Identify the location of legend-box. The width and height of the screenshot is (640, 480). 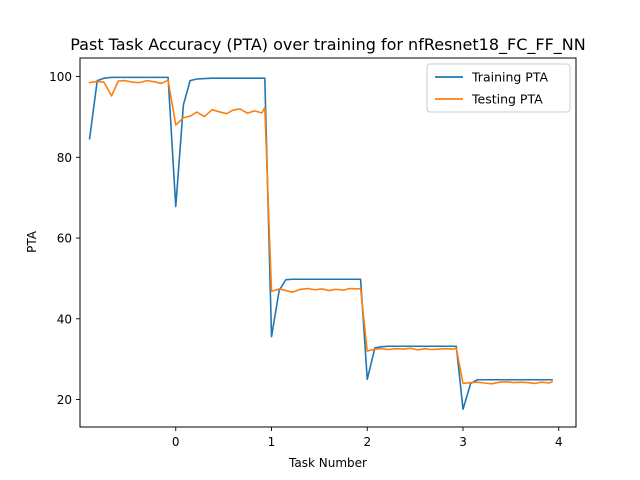
(498, 88).